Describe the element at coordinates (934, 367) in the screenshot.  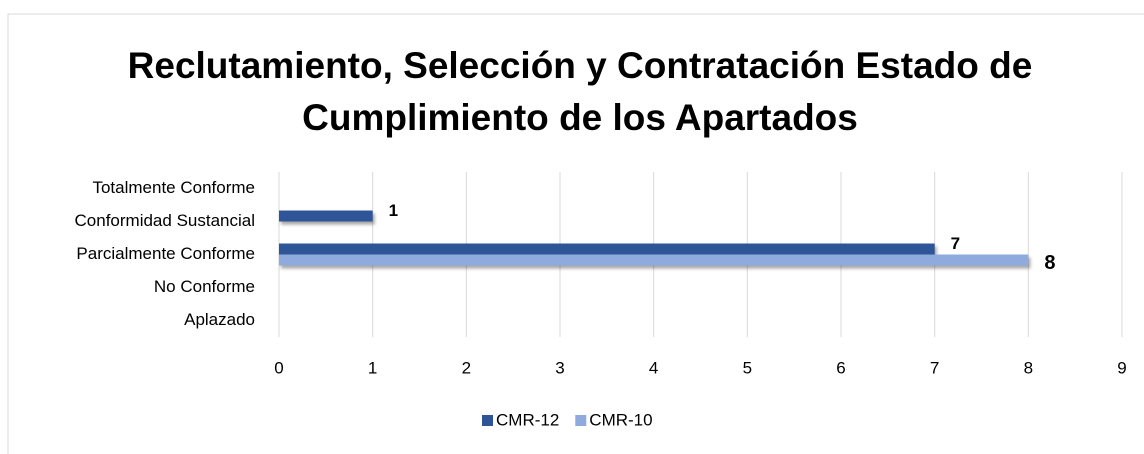
I see `x-tick-label: 7` at that location.